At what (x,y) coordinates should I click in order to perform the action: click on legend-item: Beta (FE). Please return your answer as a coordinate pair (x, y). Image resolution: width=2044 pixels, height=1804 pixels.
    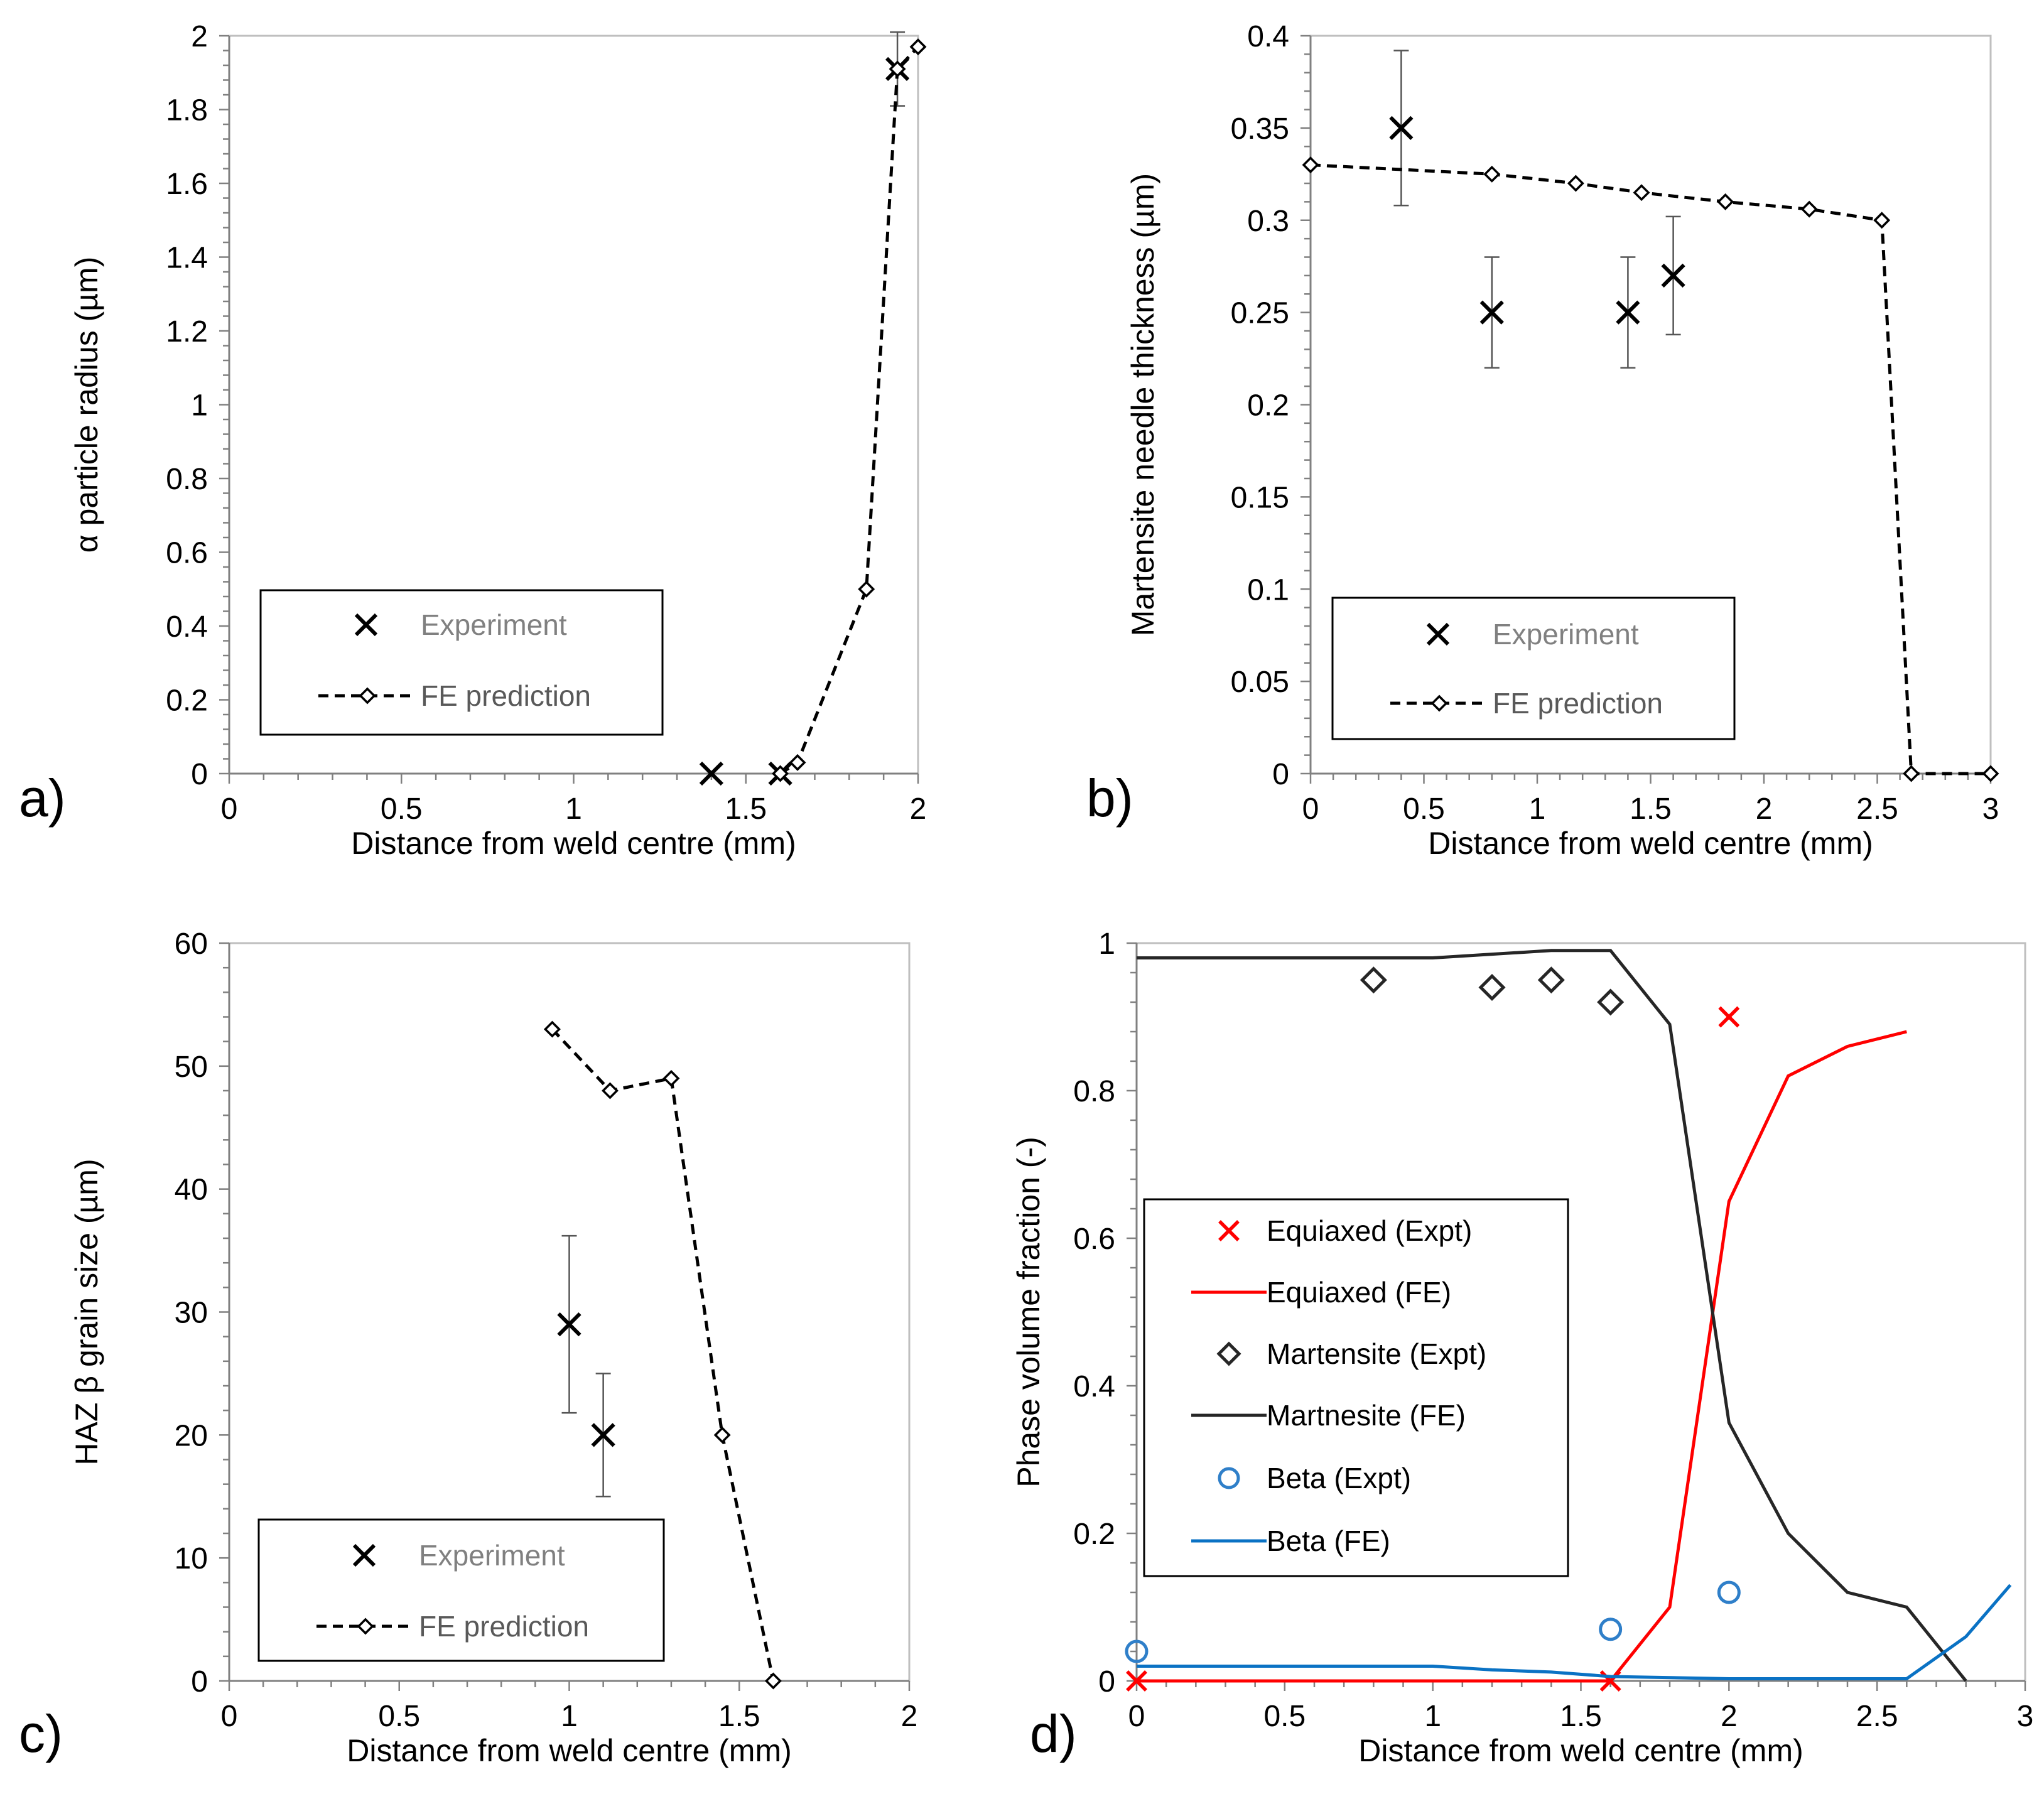
    Looking at the image, I should click on (1290, 1541).